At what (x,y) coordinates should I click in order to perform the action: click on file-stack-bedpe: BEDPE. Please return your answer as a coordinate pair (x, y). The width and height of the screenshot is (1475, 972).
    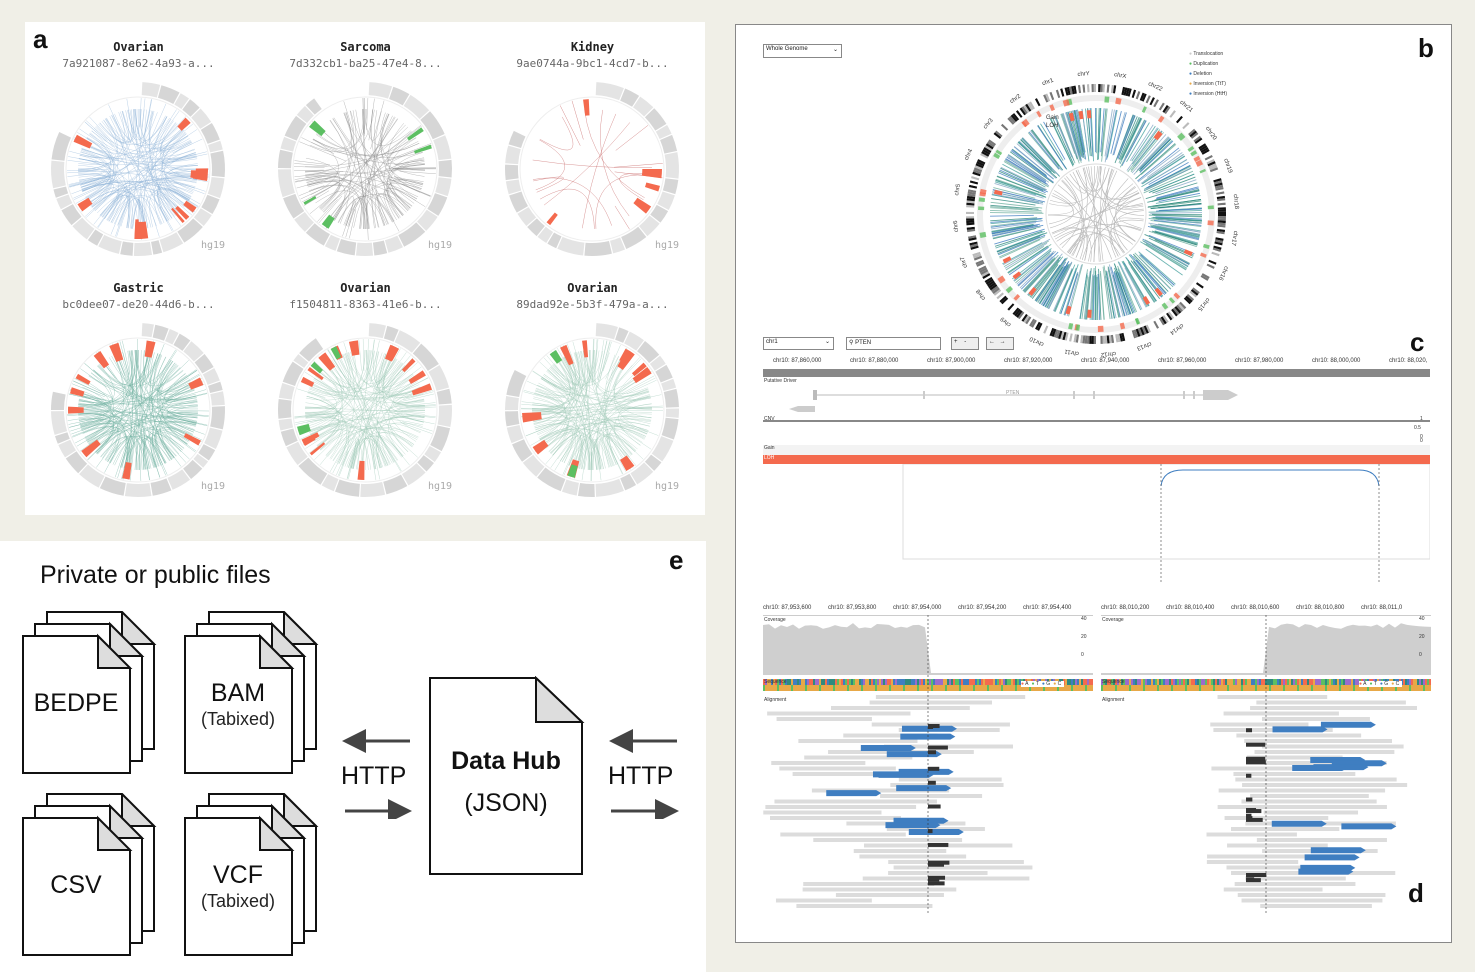
    Looking at the image, I should click on (89, 696).